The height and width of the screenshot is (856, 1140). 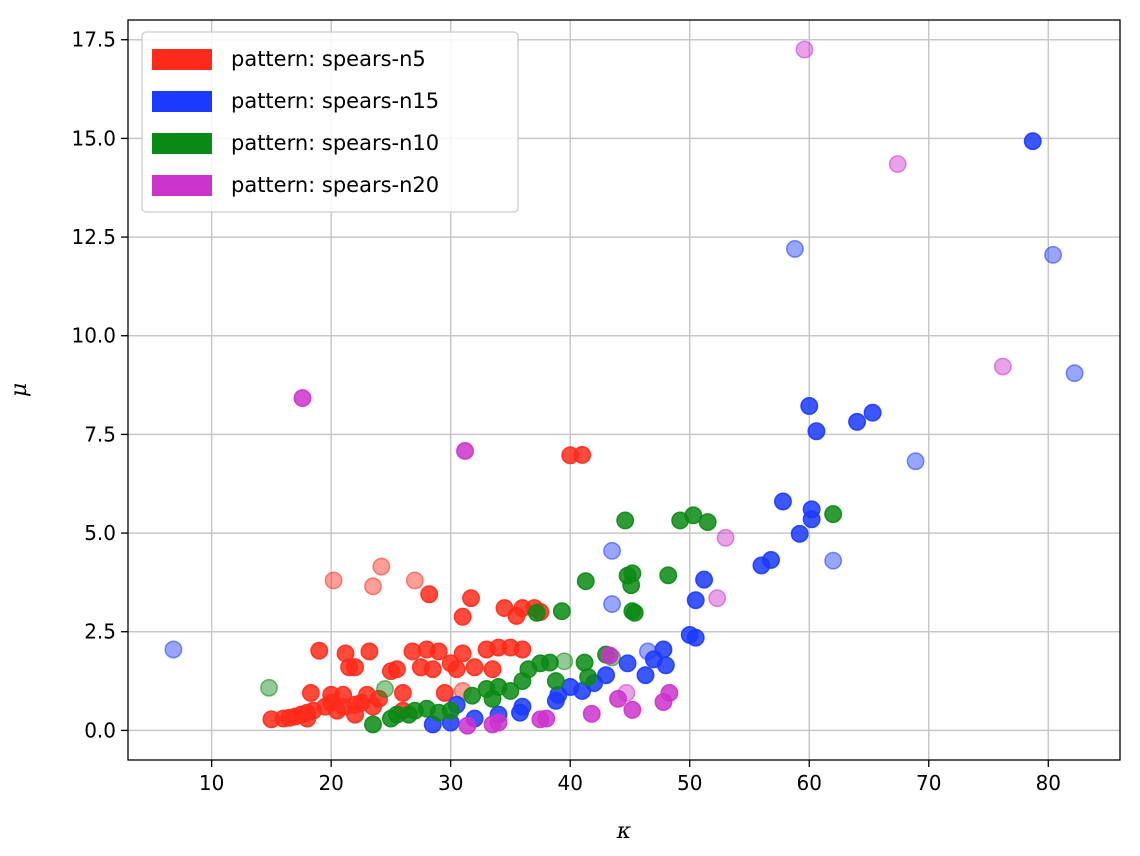 I want to click on y-tick-label: 2.5, so click(x=100, y=632).